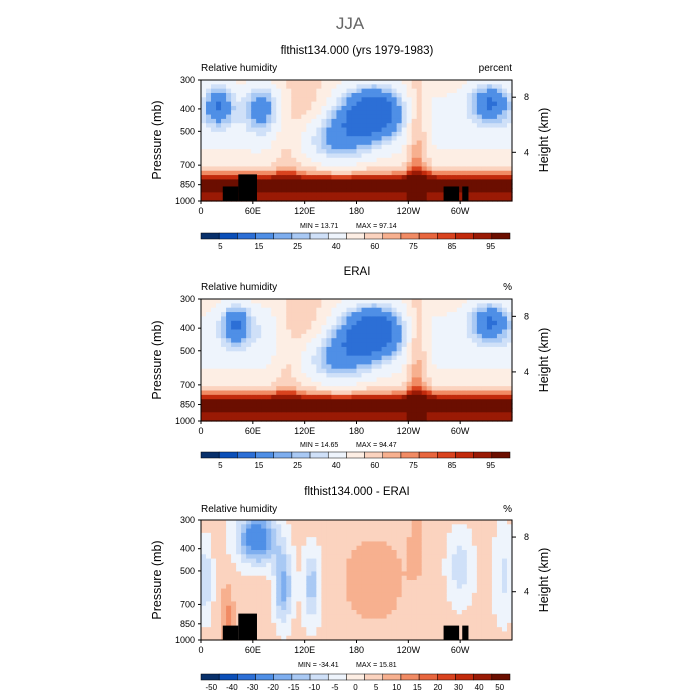  I want to click on colorbar-label: 40, so click(336, 246).